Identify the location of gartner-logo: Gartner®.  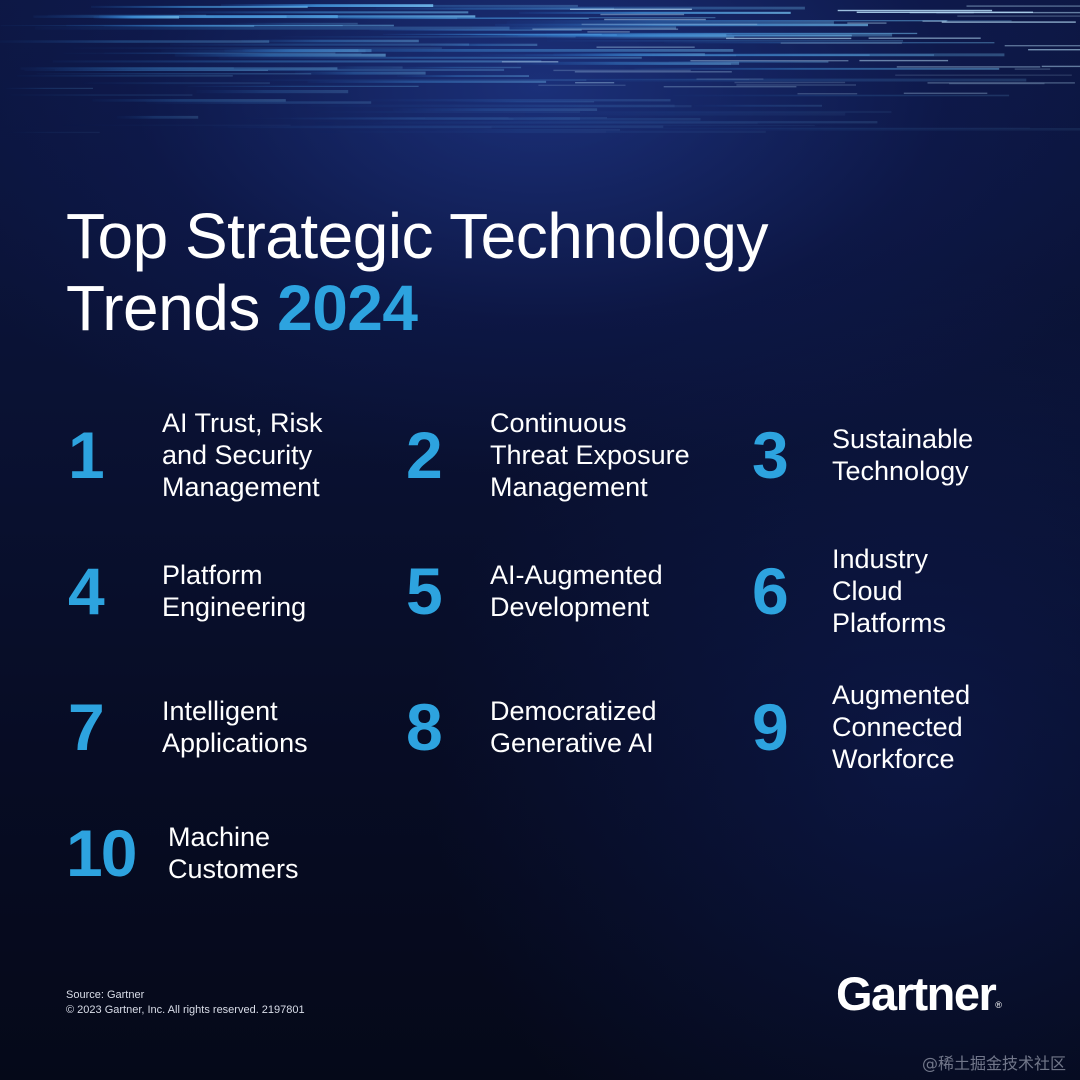
(919, 993).